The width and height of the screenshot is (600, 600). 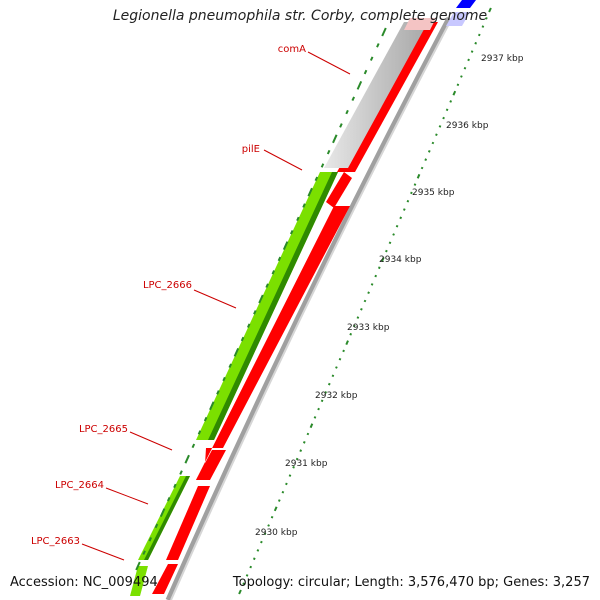 I want to click on gene-label-pilE: pilE, so click(x=251, y=149).